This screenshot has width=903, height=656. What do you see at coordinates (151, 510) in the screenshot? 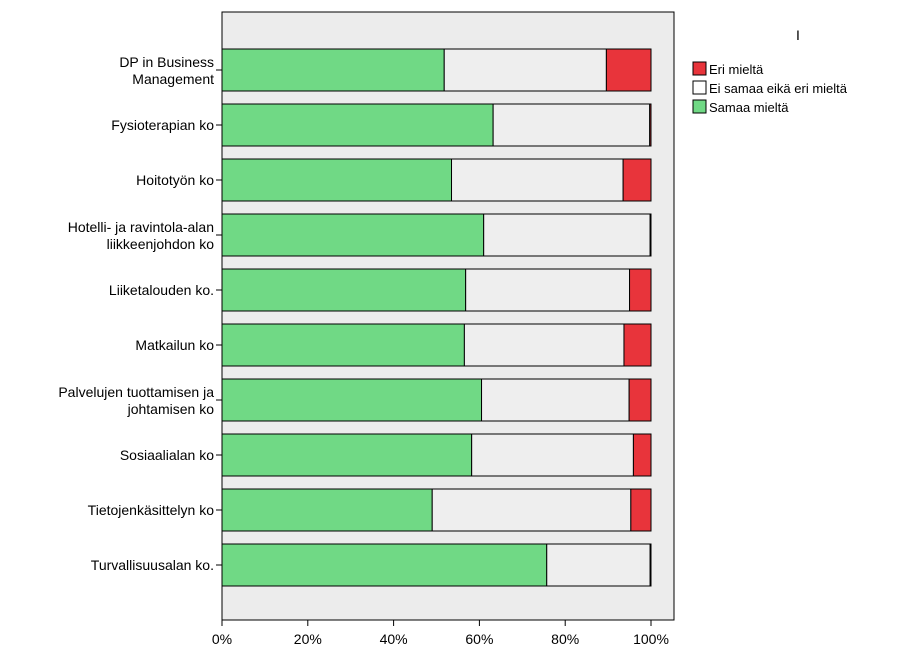
I see `category-label-8: Tietojenkäsittelyn ko` at bounding box center [151, 510].